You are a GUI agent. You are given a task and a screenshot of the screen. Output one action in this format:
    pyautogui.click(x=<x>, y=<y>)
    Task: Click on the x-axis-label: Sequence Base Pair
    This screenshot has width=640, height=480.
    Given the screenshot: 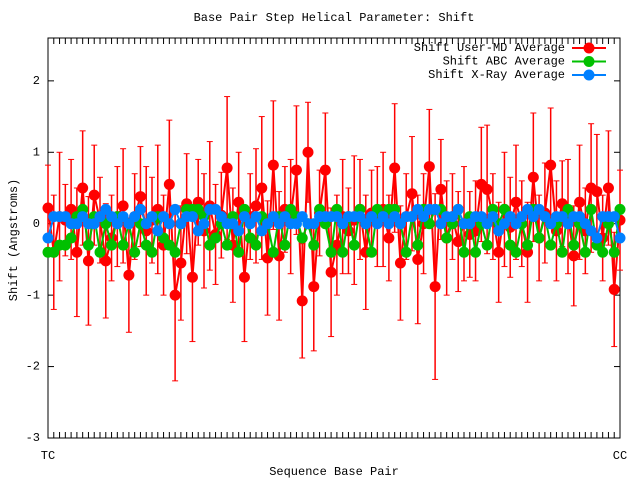 What is the action you would take?
    pyautogui.click(x=334, y=472)
    